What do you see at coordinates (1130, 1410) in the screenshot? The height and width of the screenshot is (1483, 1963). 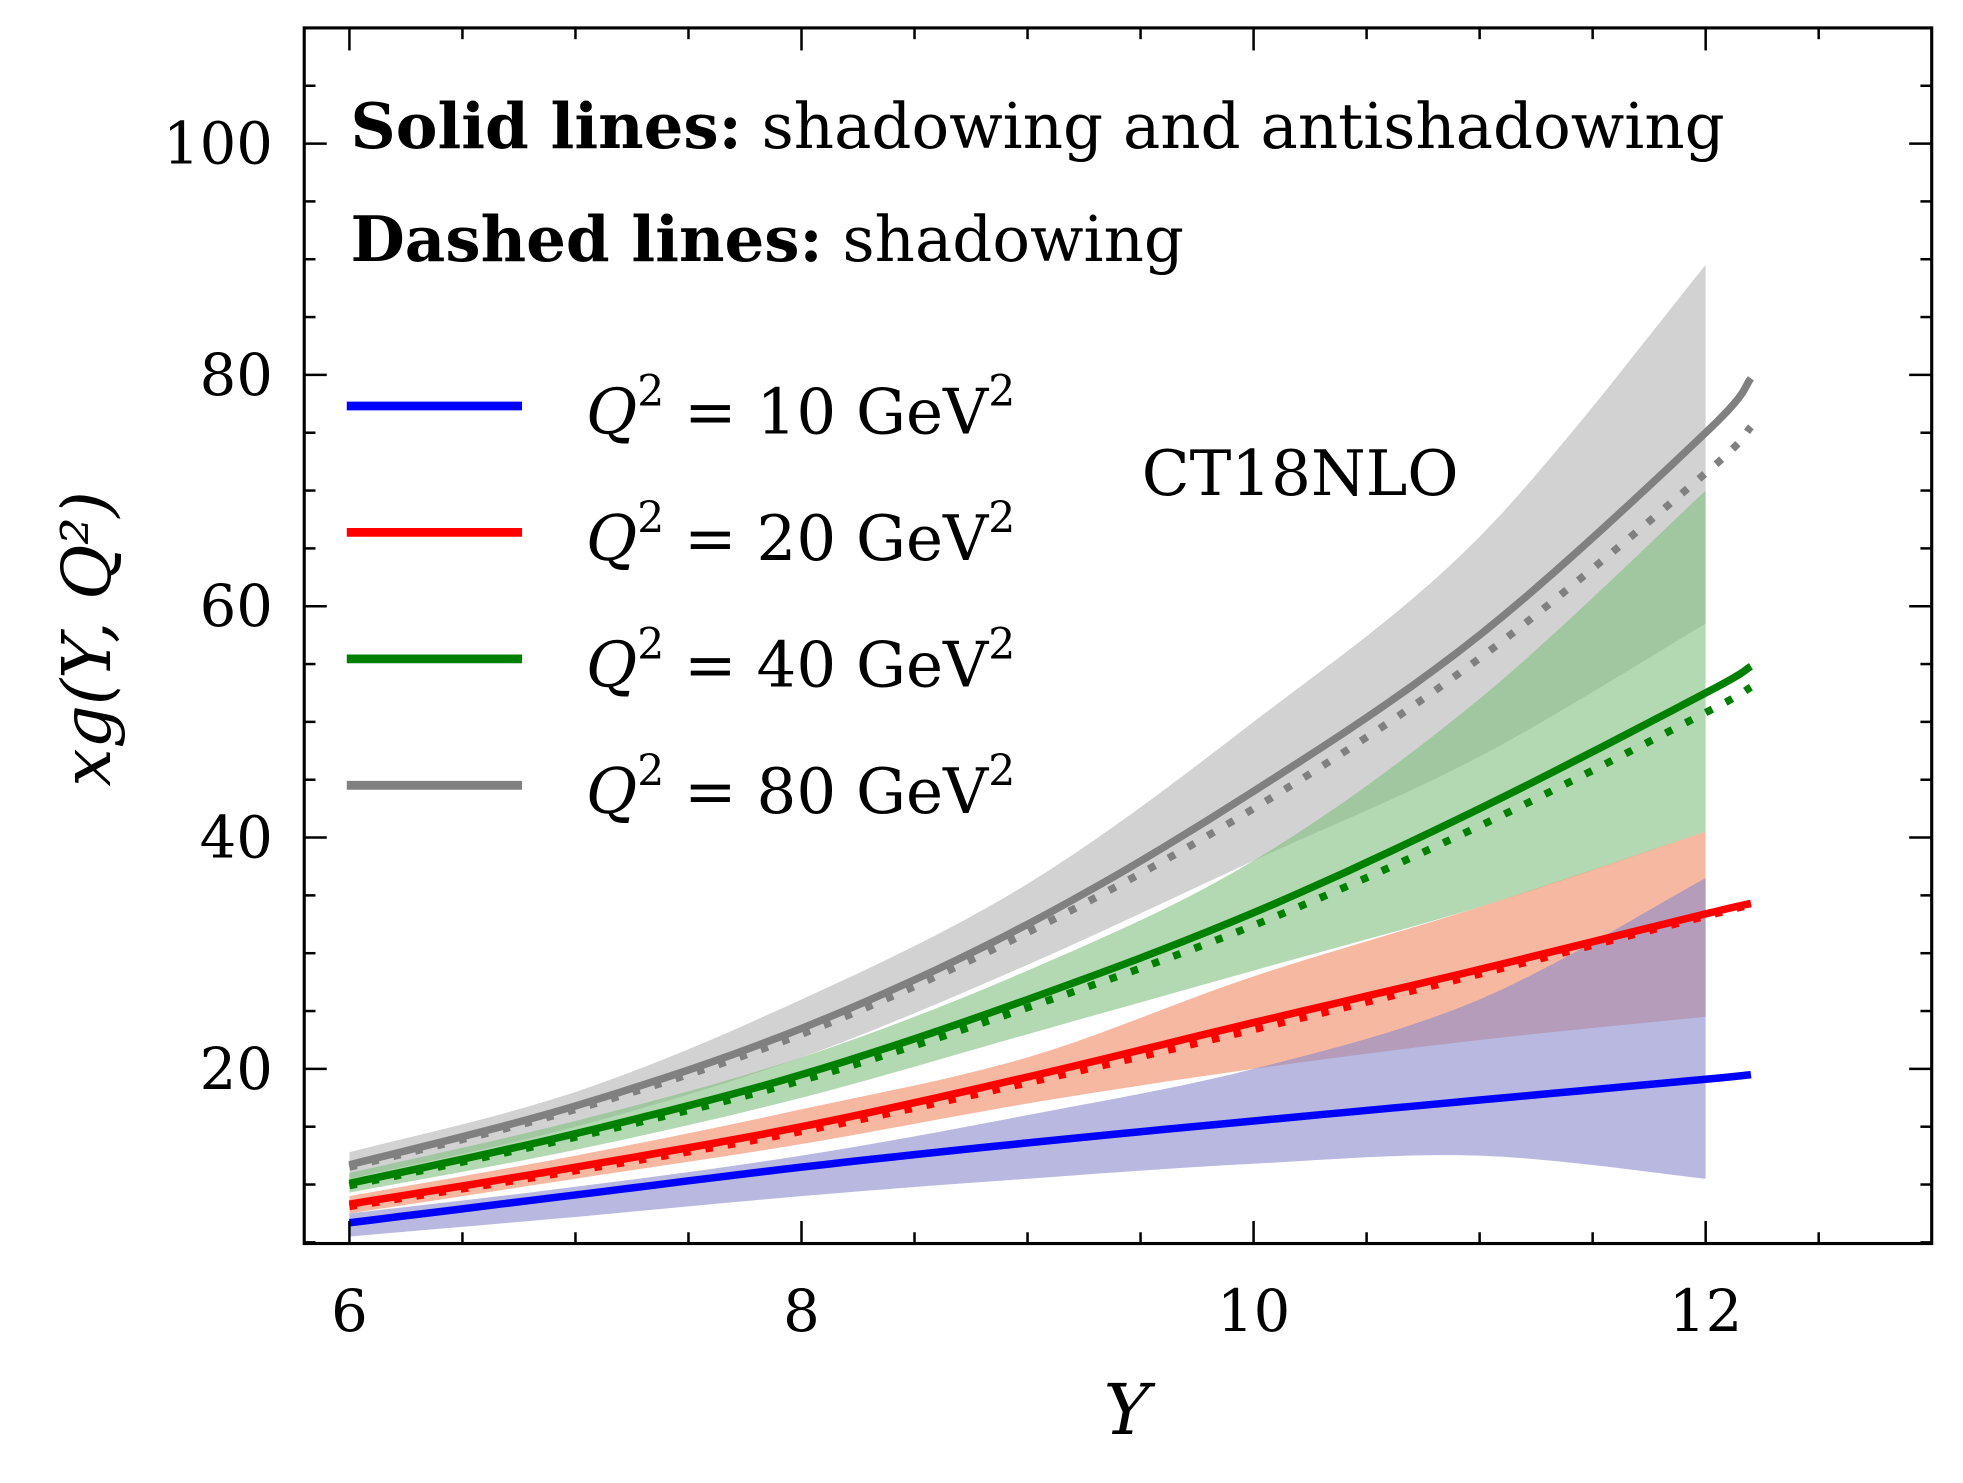 I see `x-axis-label: Y` at bounding box center [1130, 1410].